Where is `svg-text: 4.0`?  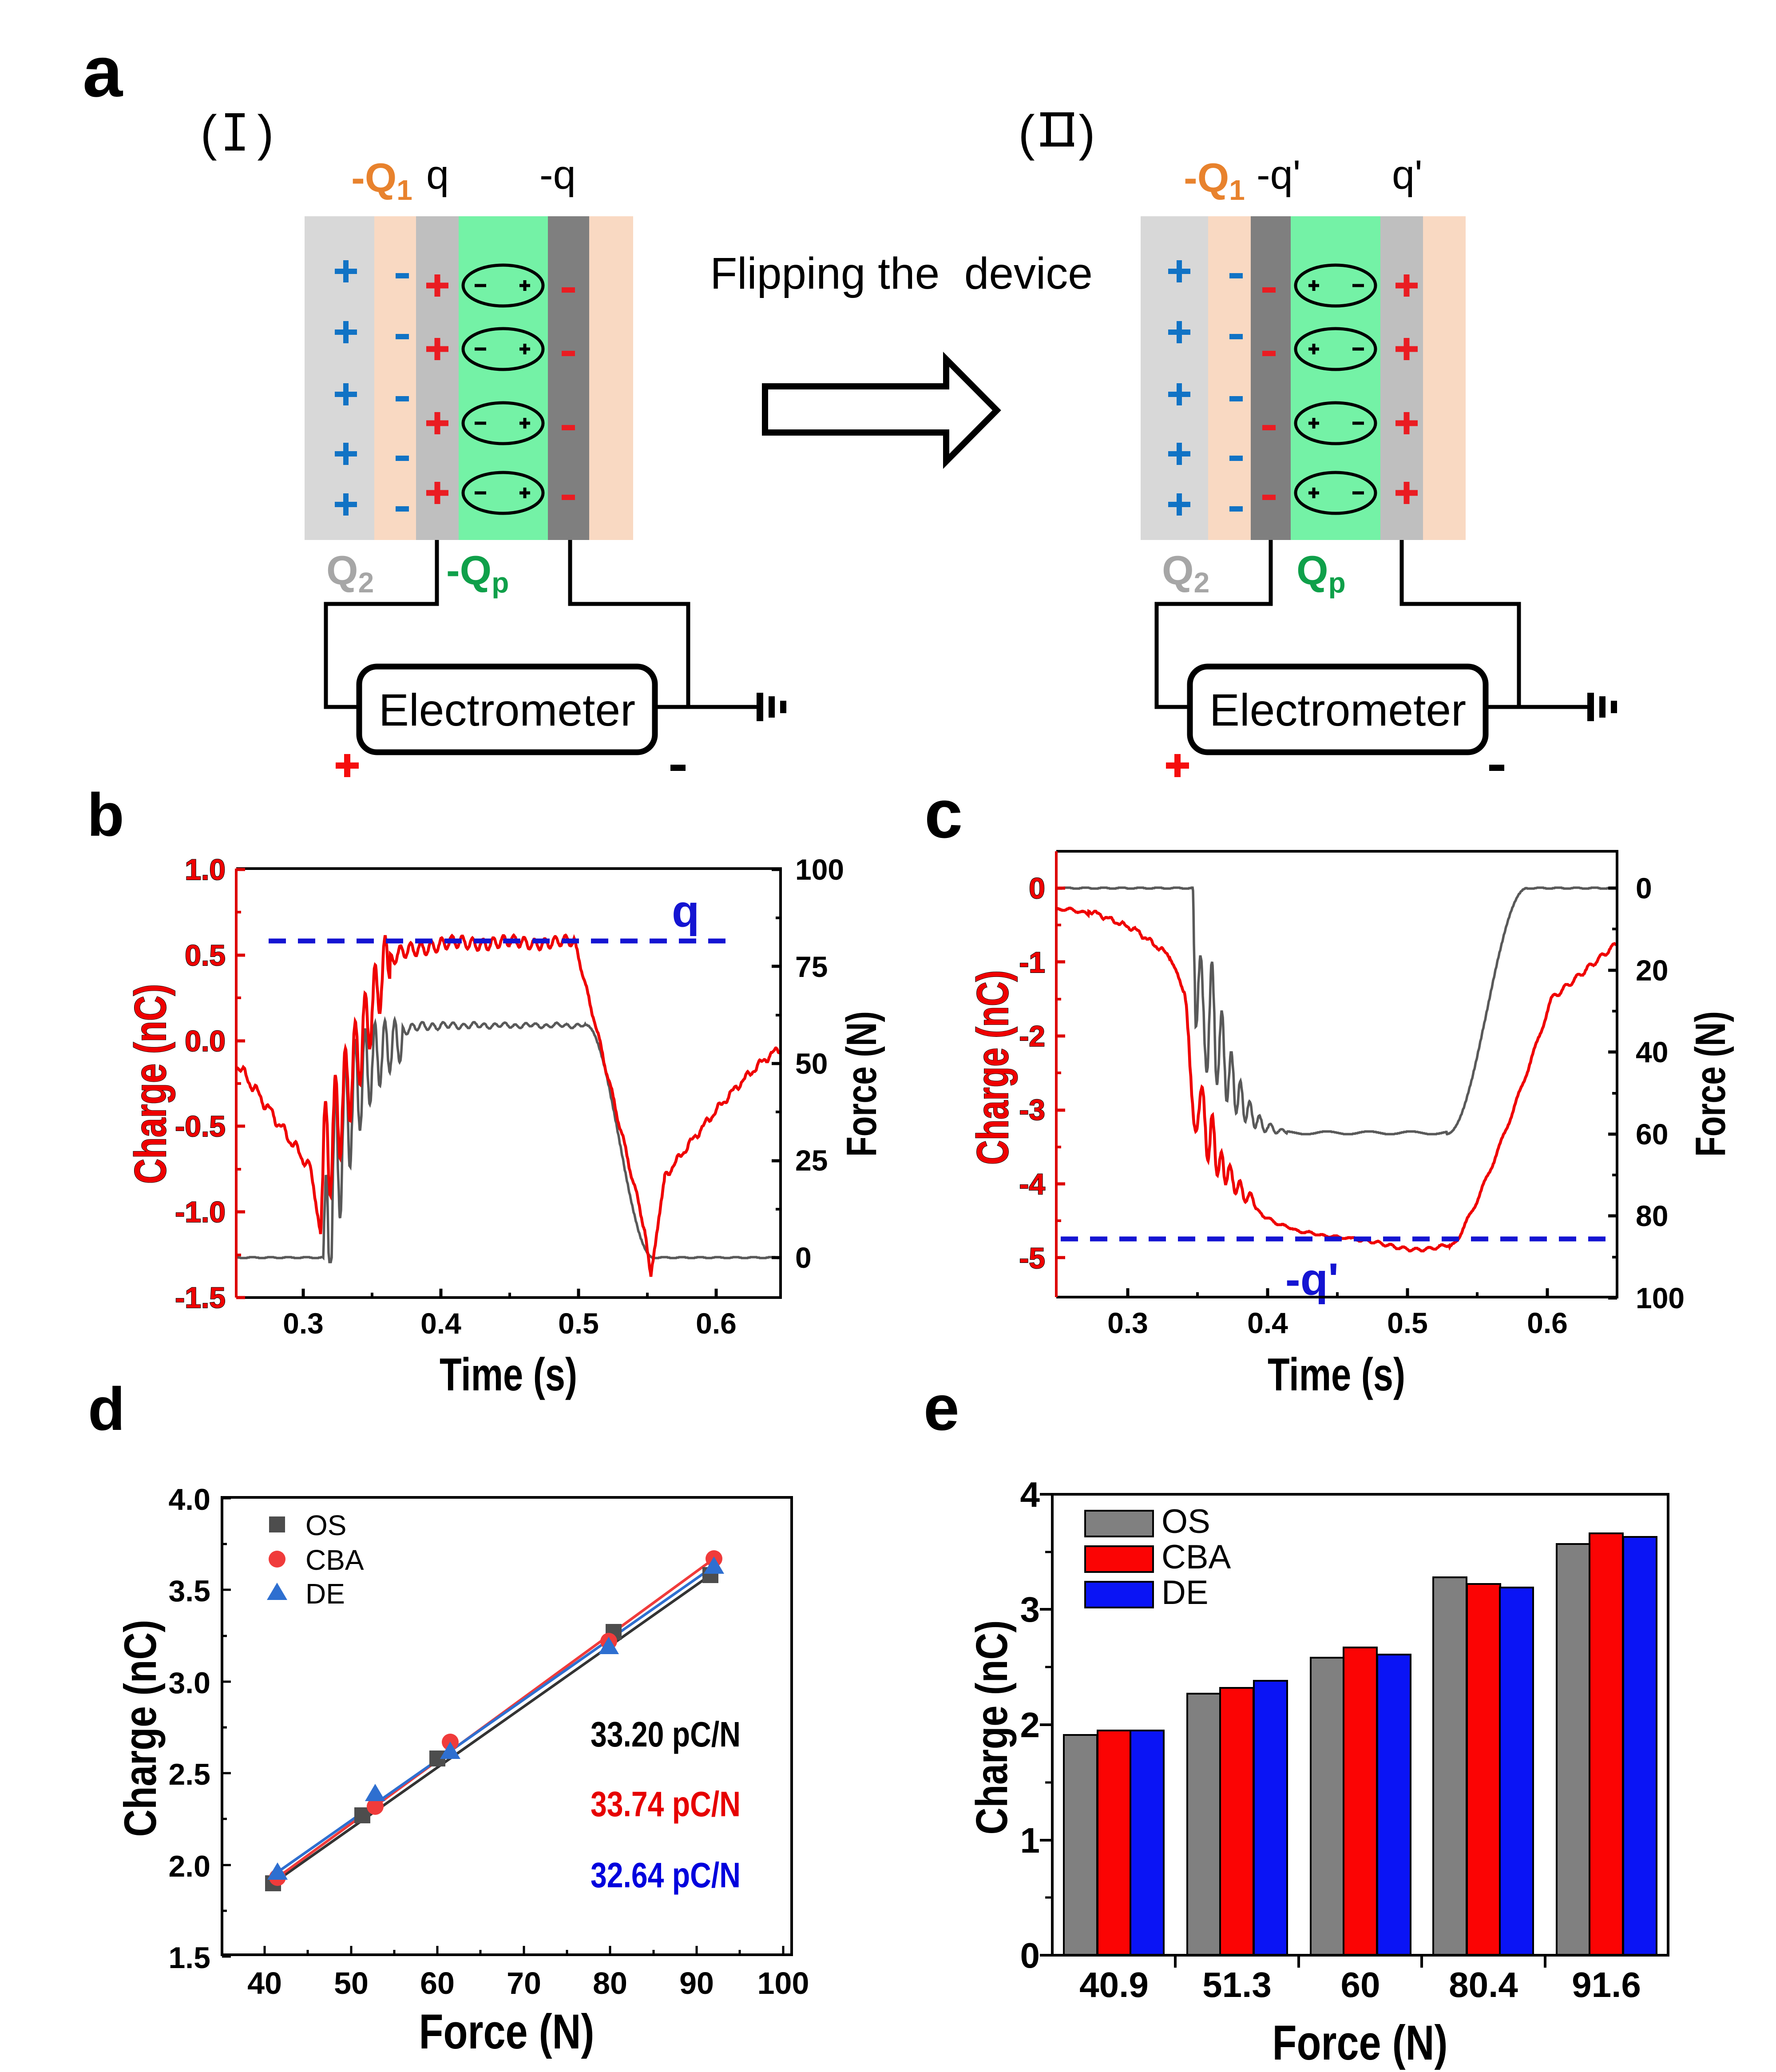
svg-text: 4.0 is located at coordinates (189, 1499).